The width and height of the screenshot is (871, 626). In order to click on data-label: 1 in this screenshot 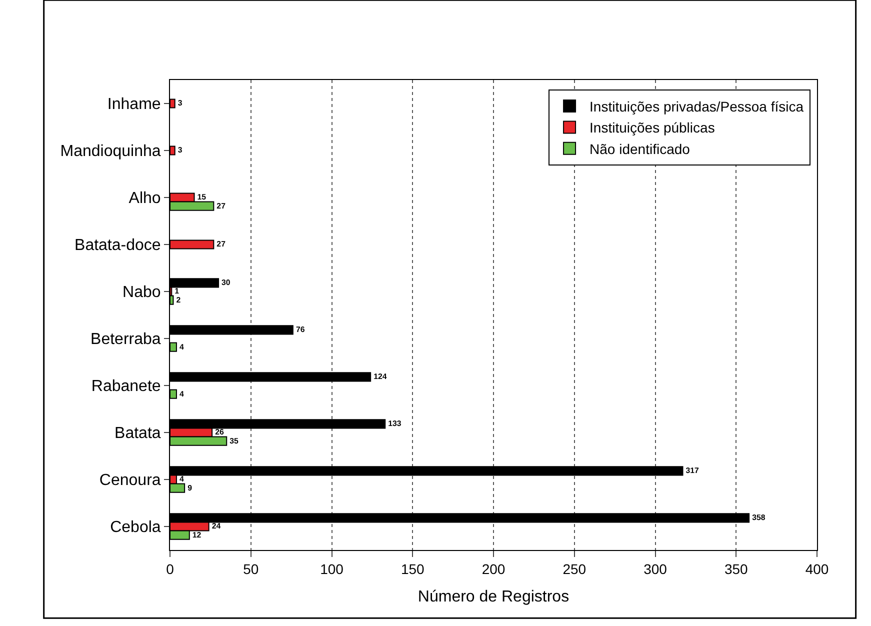, I will do `click(177, 291)`.